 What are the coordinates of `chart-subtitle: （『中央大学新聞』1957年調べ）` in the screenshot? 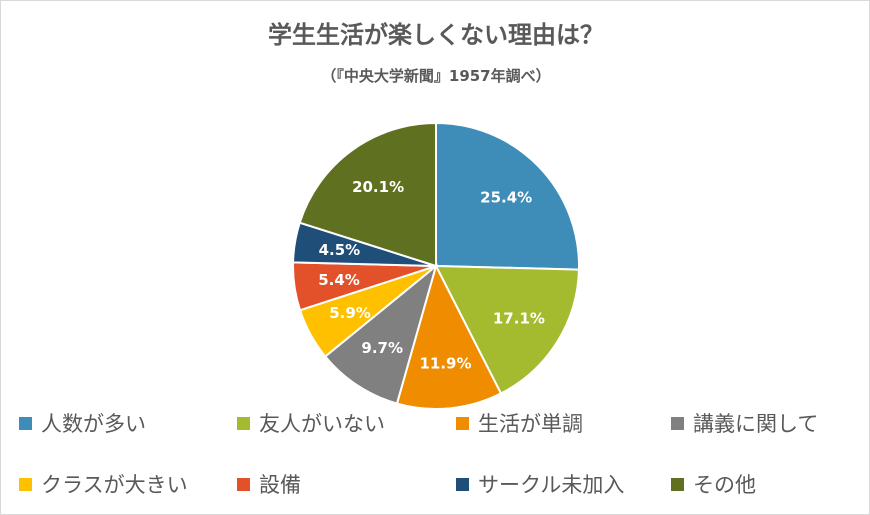 It's located at (436, 76).